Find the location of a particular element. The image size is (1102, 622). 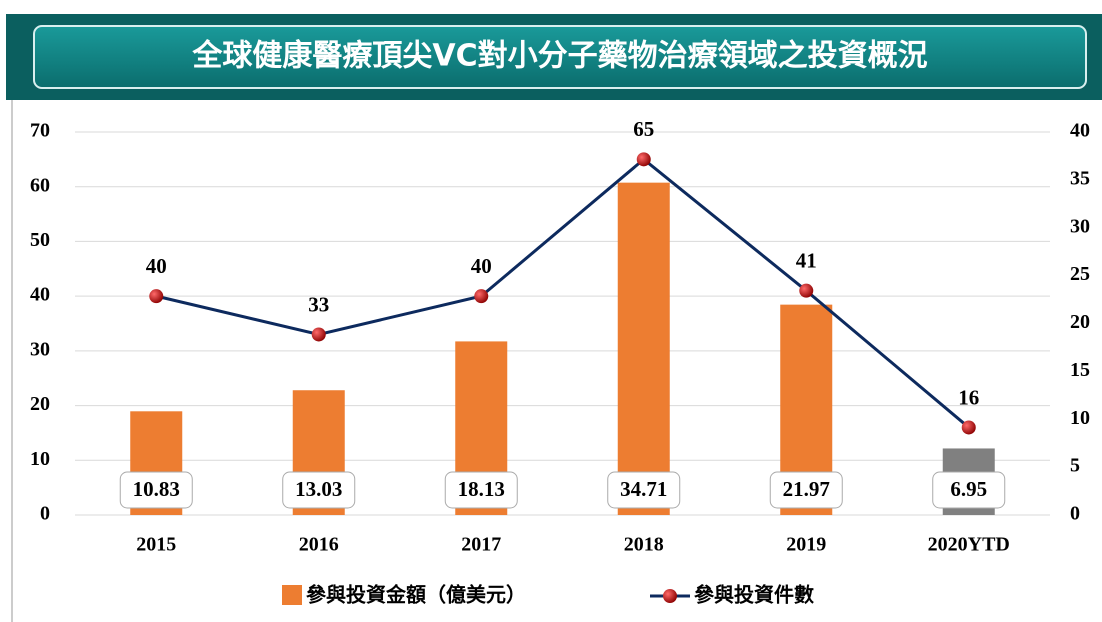

x-tick-label: 2018 is located at coordinates (644, 545).